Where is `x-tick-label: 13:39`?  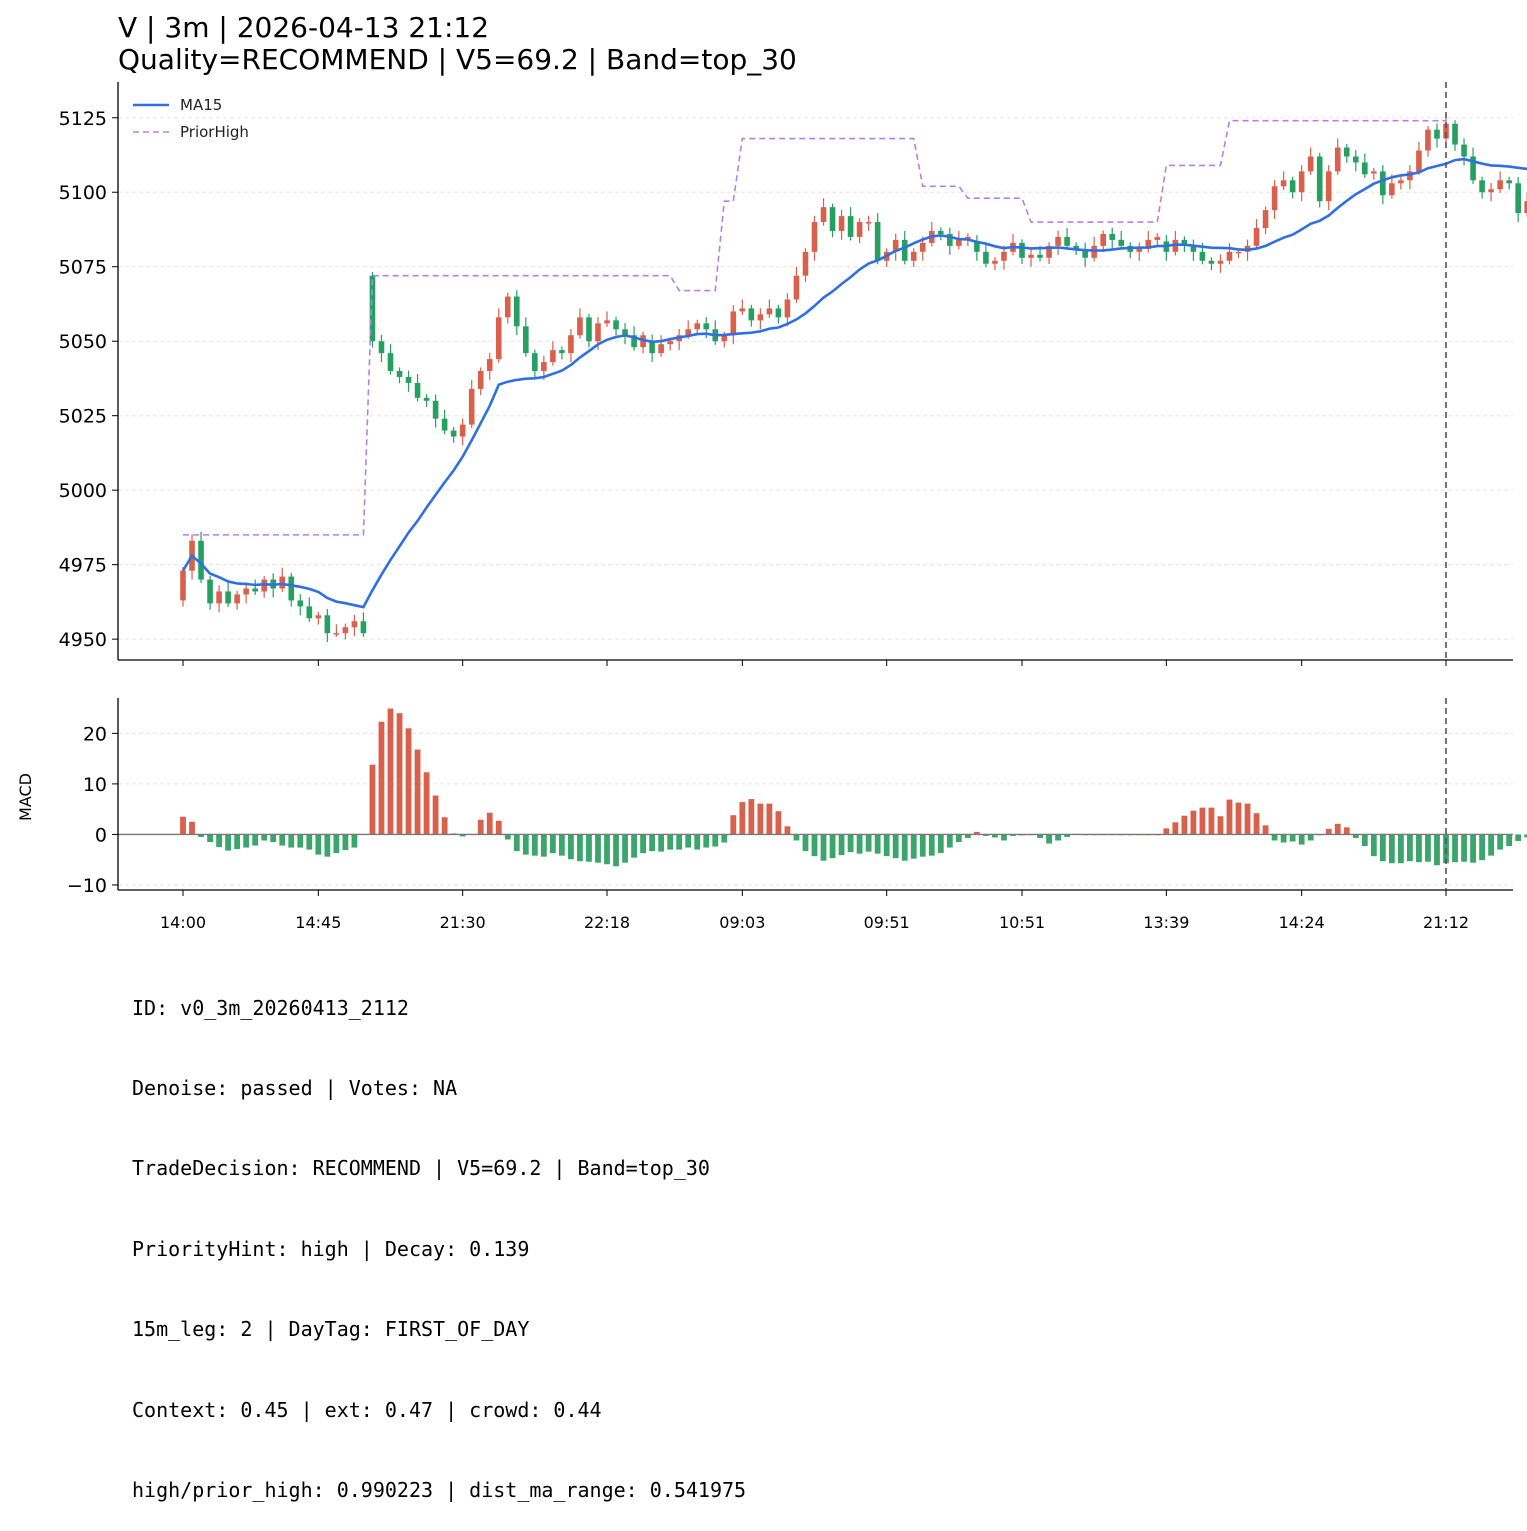
x-tick-label: 13:39 is located at coordinates (1166, 922).